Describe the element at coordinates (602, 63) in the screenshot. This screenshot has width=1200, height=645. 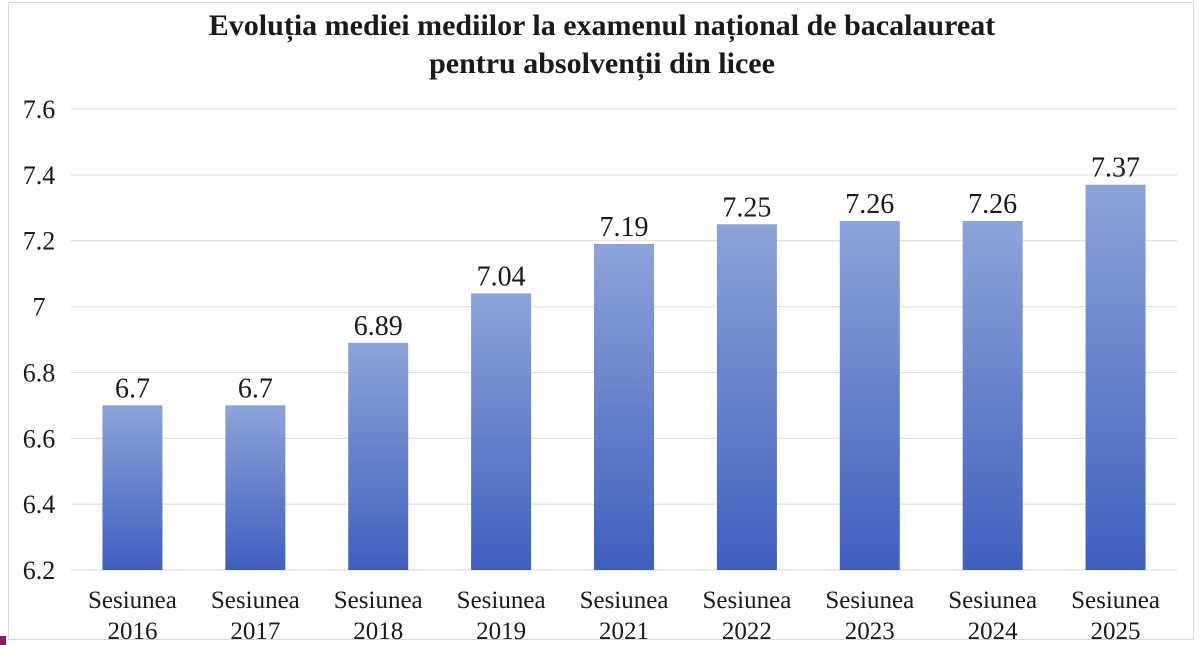
I see `chart-title-line-2: pentru absolvenții din licee` at that location.